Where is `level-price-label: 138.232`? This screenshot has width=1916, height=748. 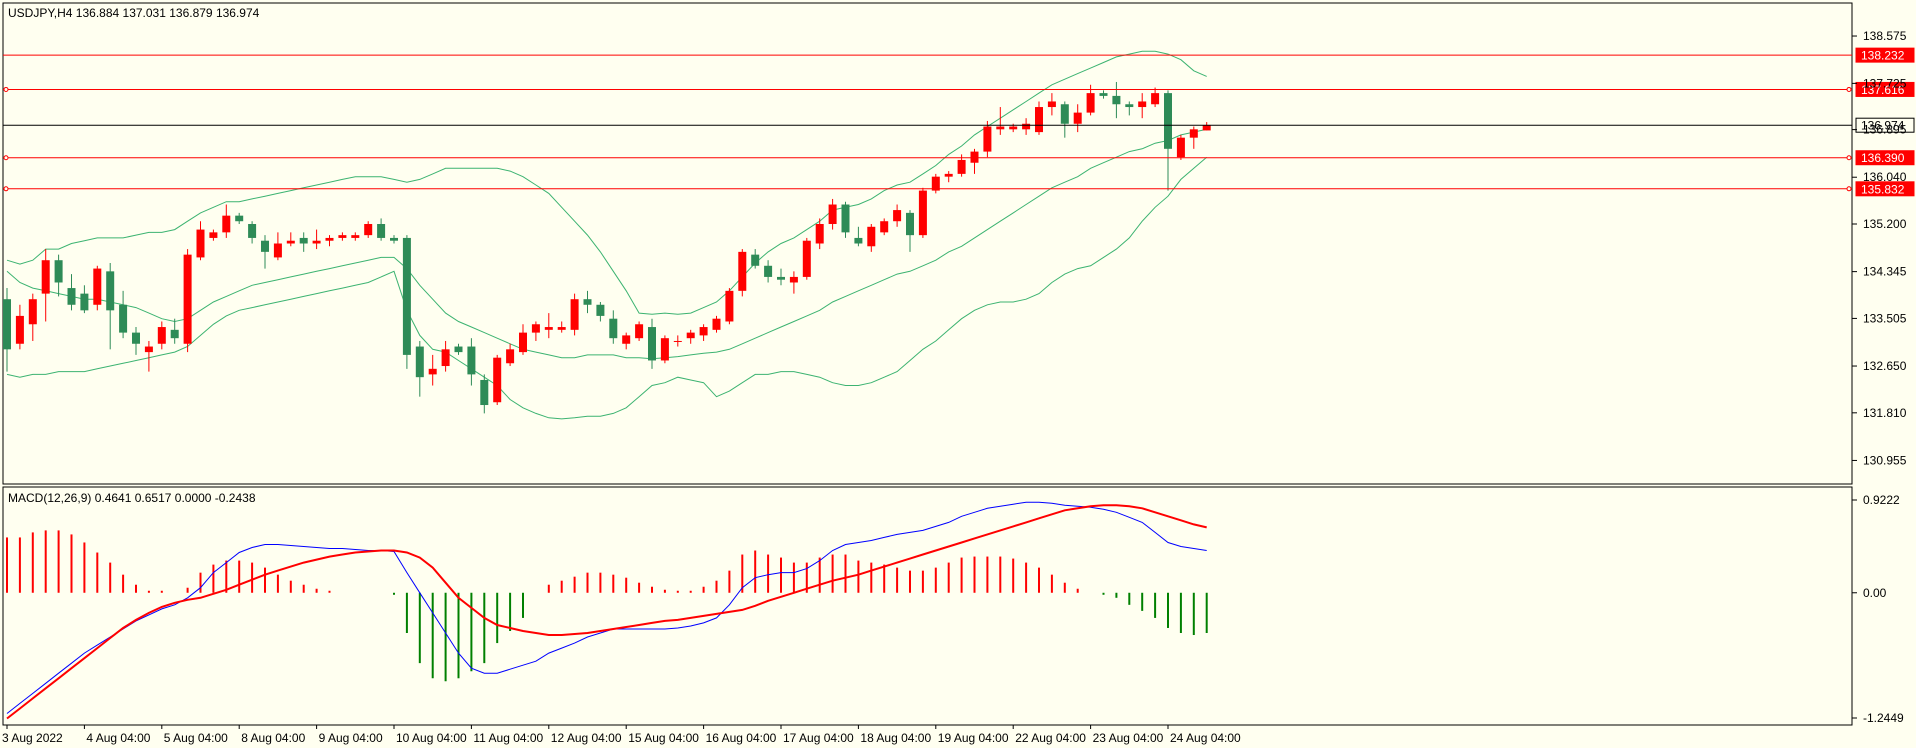 level-price-label: 138.232 is located at coordinates (1883, 56).